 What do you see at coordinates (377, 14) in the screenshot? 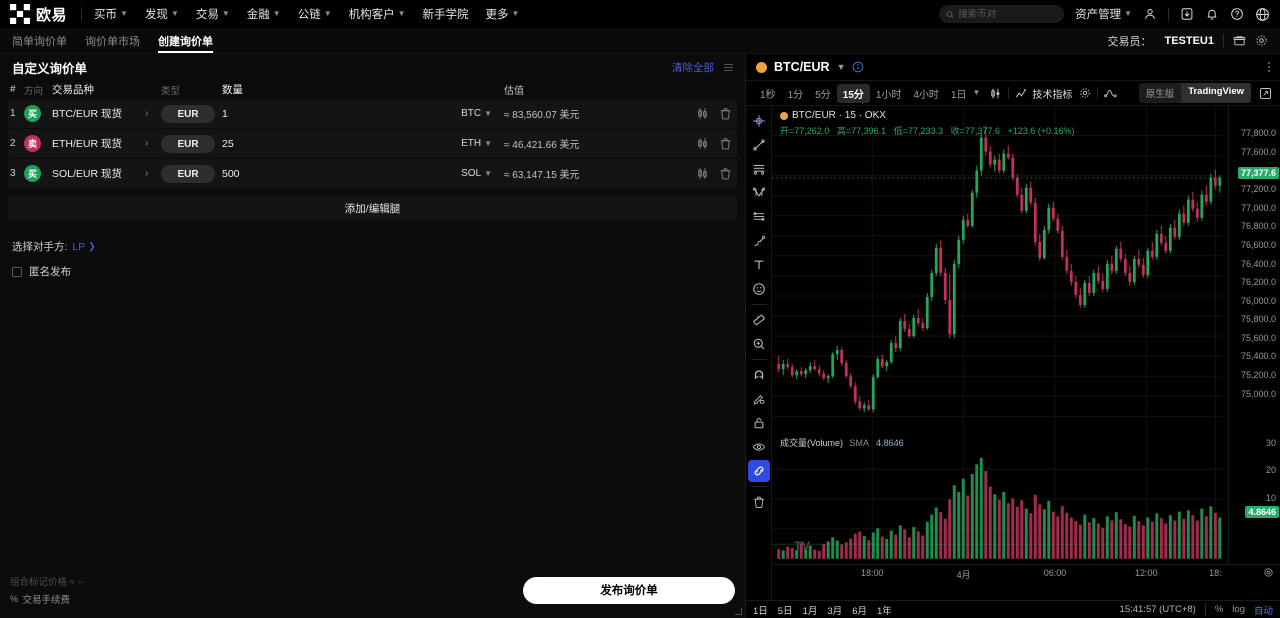
I see `nav-item-institutional: 机构客户 ▼` at bounding box center [377, 14].